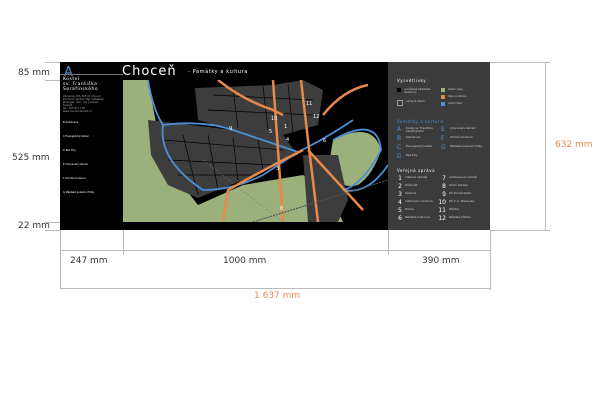  Describe the element at coordinates (400, 218) in the screenshot. I see `public-number: 6` at that location.